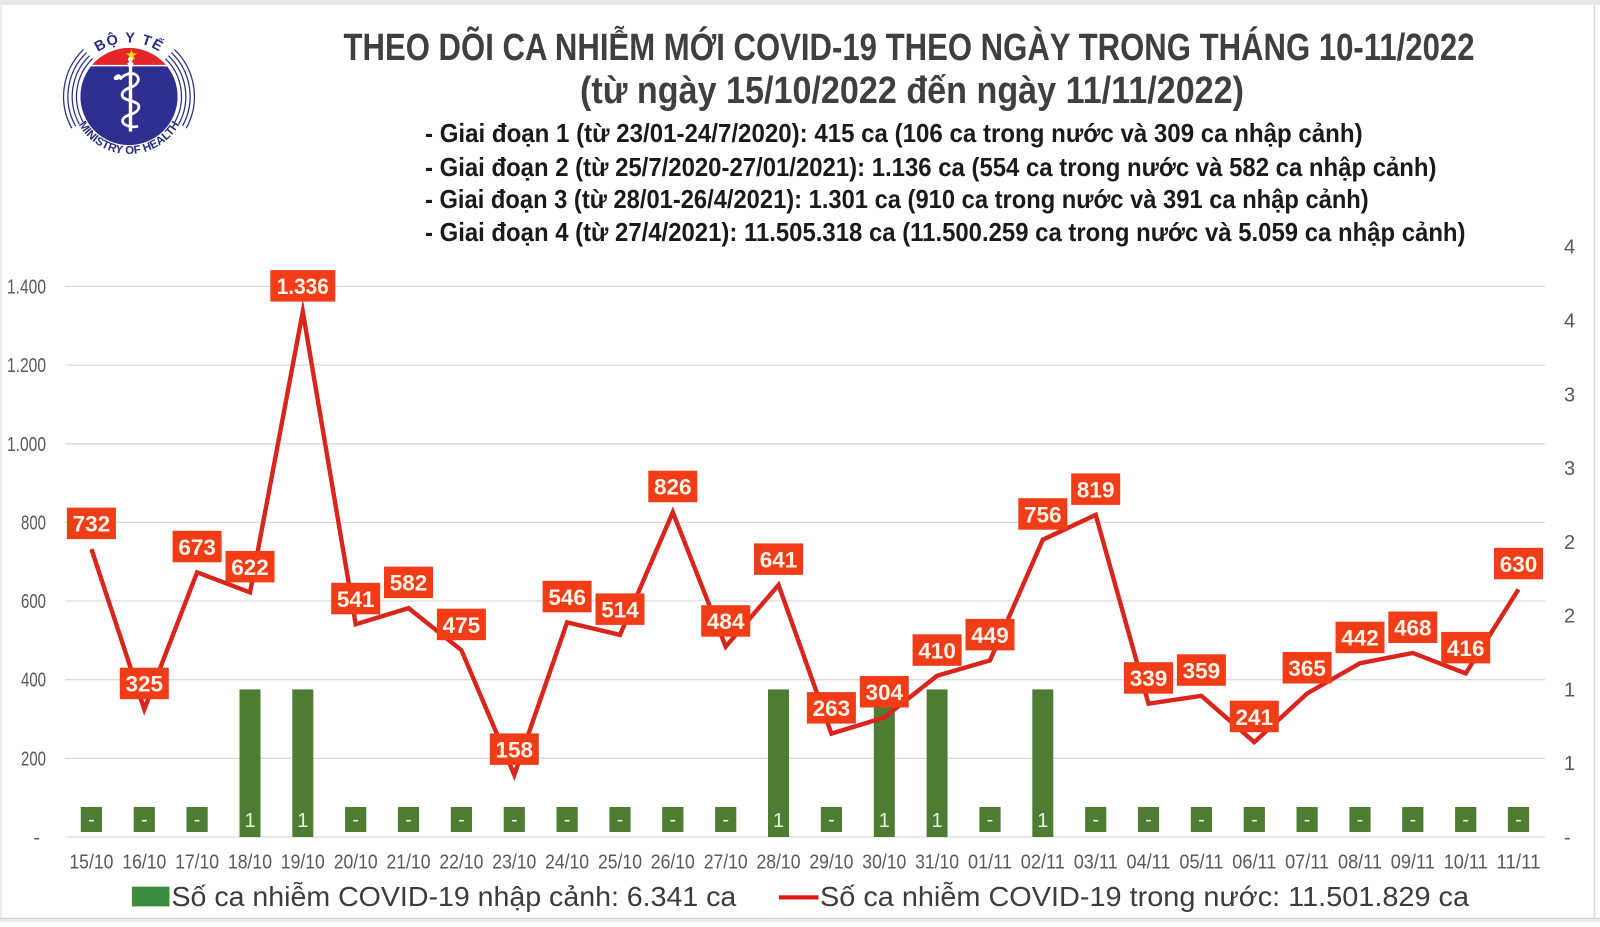 Image resolution: width=1600 pixels, height=927 pixels. What do you see at coordinates (303, 286) in the screenshot?
I see `svg-text: 1.336` at bounding box center [303, 286].